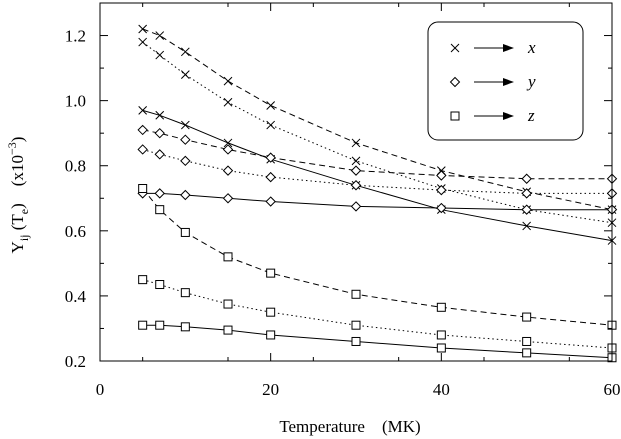 This screenshot has height=439, width=621. I want to click on y-axis-label-spacer, so click(17, 194).